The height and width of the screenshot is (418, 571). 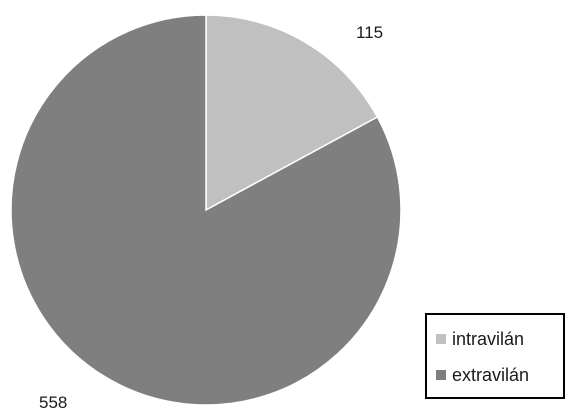 What do you see at coordinates (441, 339) in the screenshot?
I see `legend-swatch-intravilan` at bounding box center [441, 339].